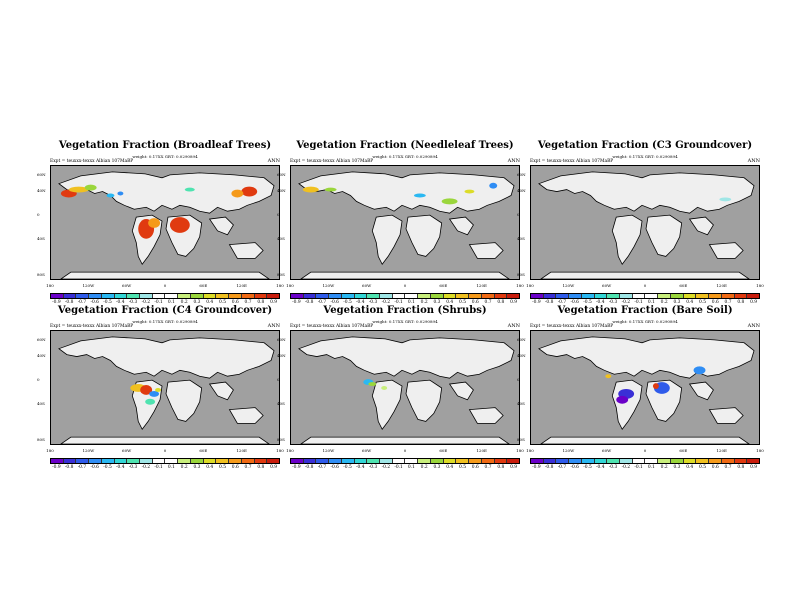 The image size is (800, 600). I want to click on colorbar-tick-label: 0.3, so click(677, 302).